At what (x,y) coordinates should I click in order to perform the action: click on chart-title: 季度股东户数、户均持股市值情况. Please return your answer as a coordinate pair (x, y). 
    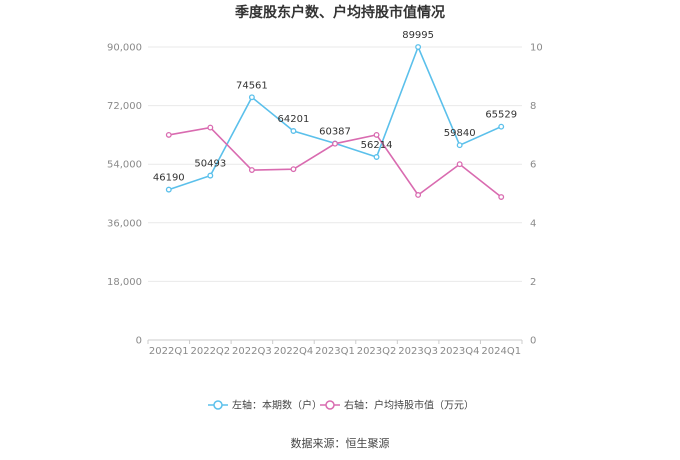
    Looking at the image, I should click on (340, 13).